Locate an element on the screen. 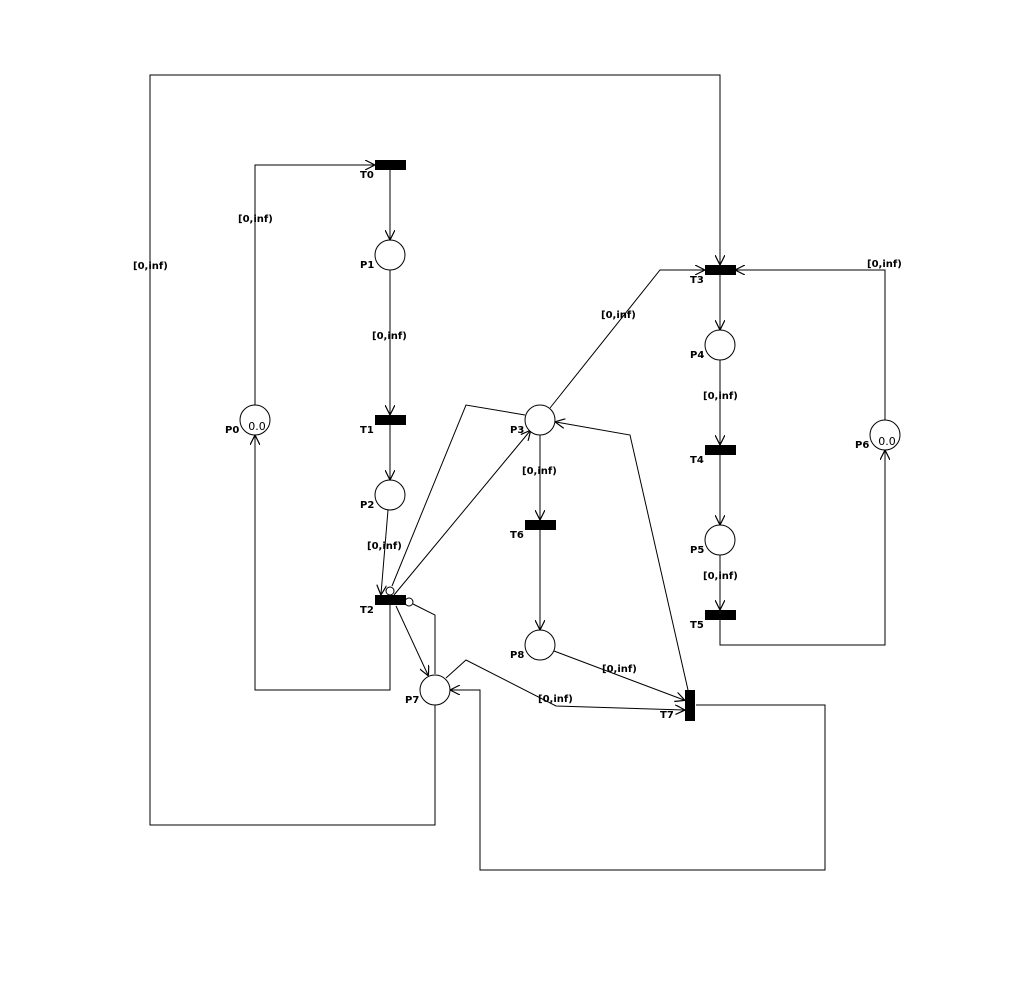 The height and width of the screenshot is (985, 1010). place-p7: P7 is located at coordinates (428, 690).